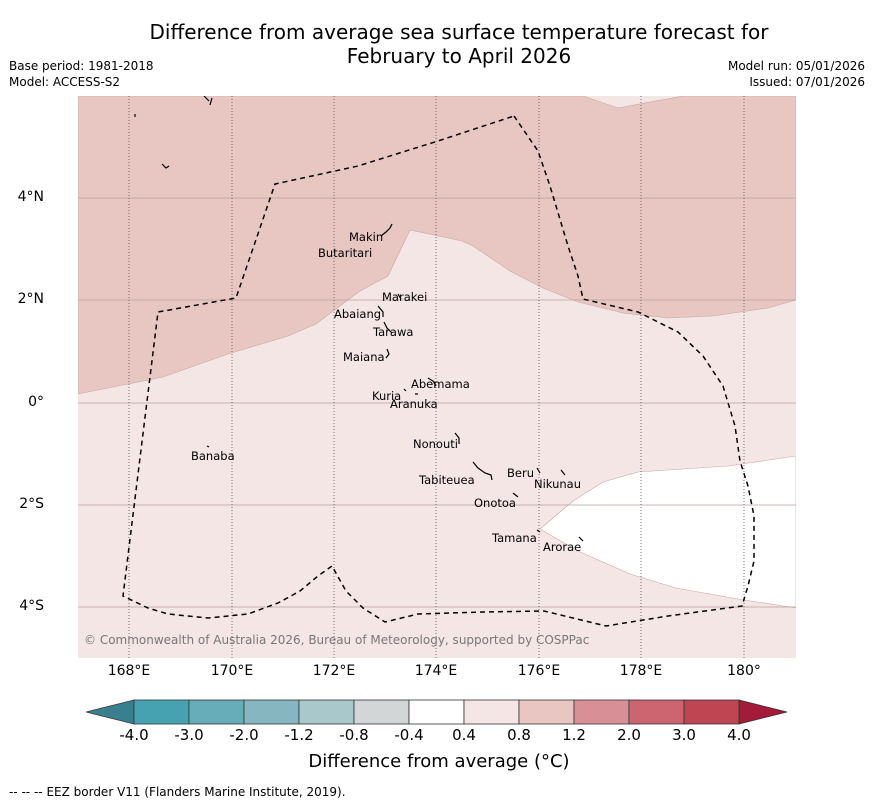 Image resolution: width=873 pixels, height=804 pixels. What do you see at coordinates (539, 671) in the screenshot?
I see `x-tick-label: 176°E` at bounding box center [539, 671].